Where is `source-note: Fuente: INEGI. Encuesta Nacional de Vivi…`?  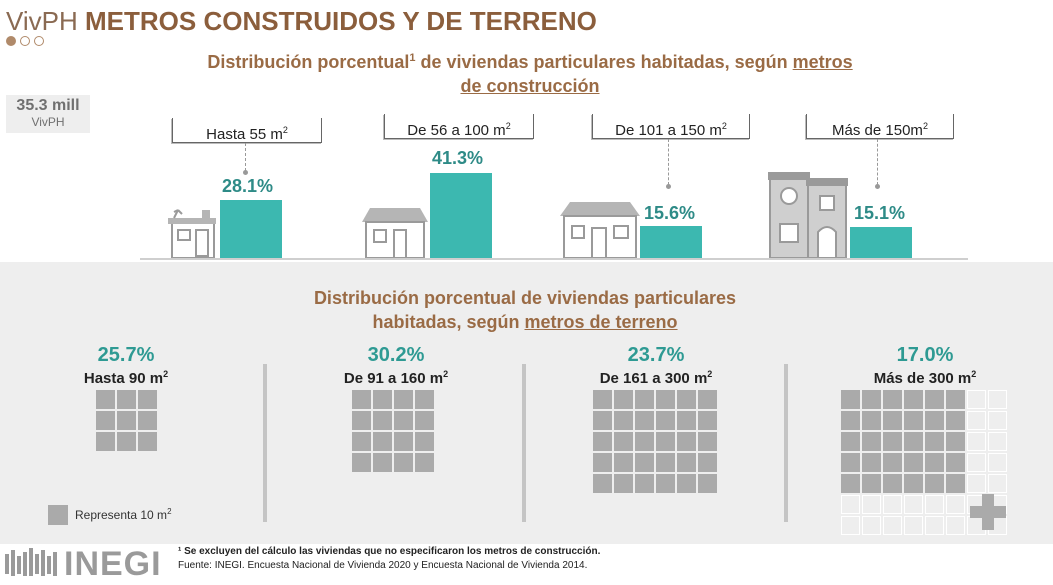 source-note: Fuente: INEGI. Encuesta Nacional de Vivi… is located at coordinates (383, 565).